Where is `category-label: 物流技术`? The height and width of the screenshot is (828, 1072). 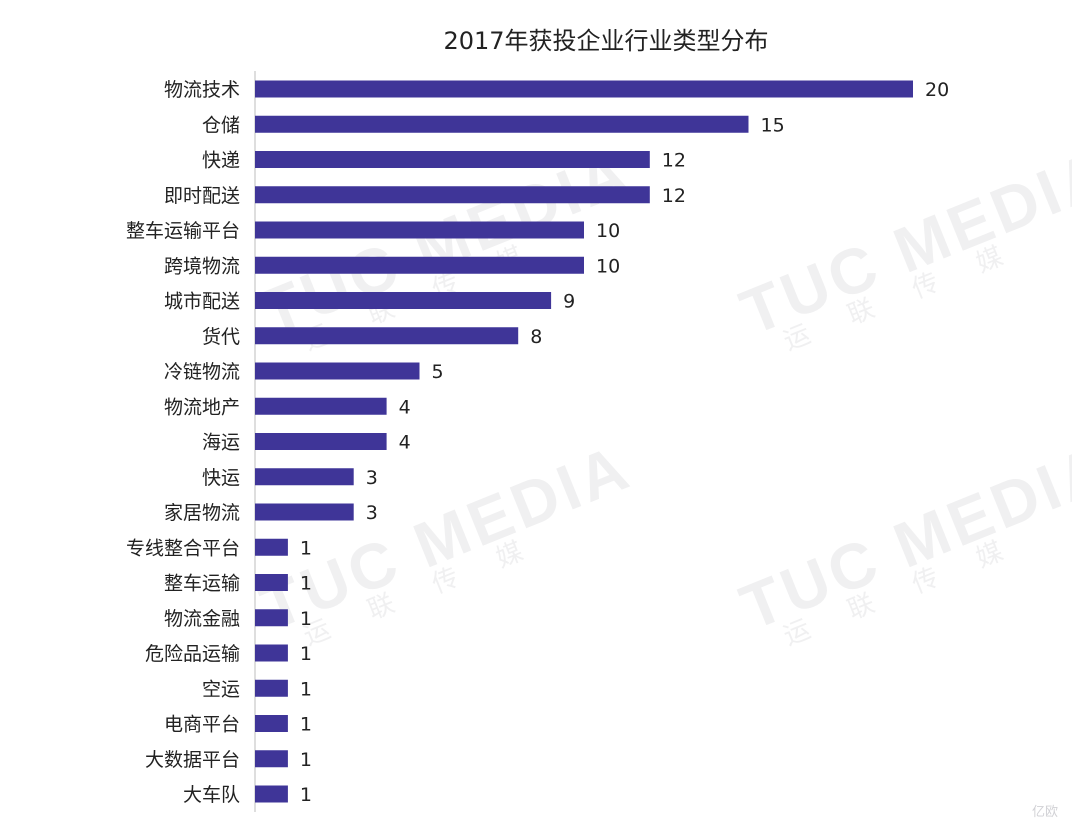
category-label: 物流技术 is located at coordinates (202, 90).